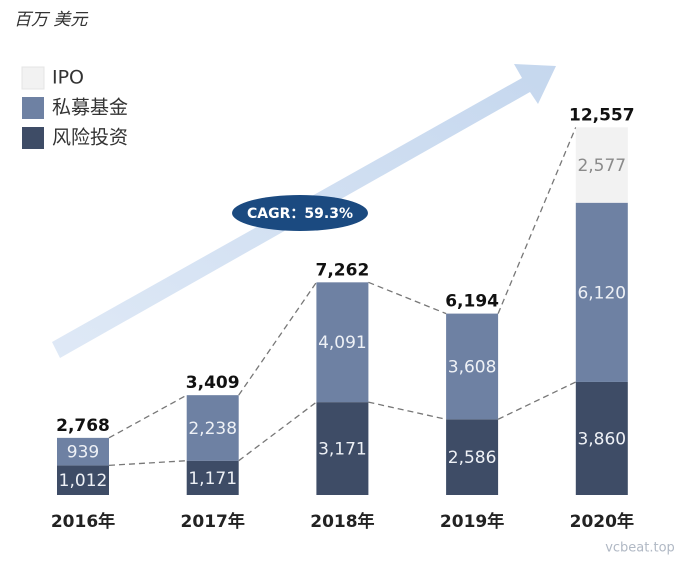 The width and height of the screenshot is (676, 580). Describe the element at coordinates (602, 115) in the screenshot. I see `total-label: 12,557` at that location.